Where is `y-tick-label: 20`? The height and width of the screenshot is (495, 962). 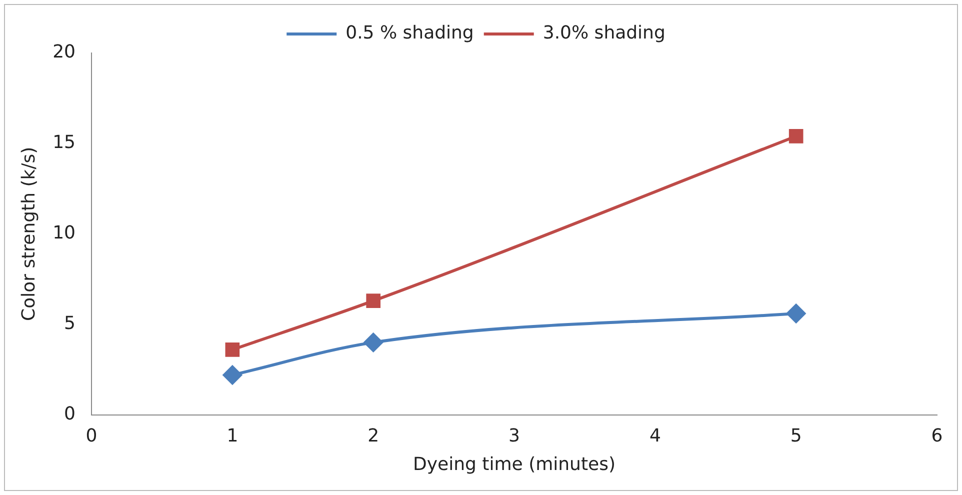
y-tick-label: 20 is located at coordinates (64, 52).